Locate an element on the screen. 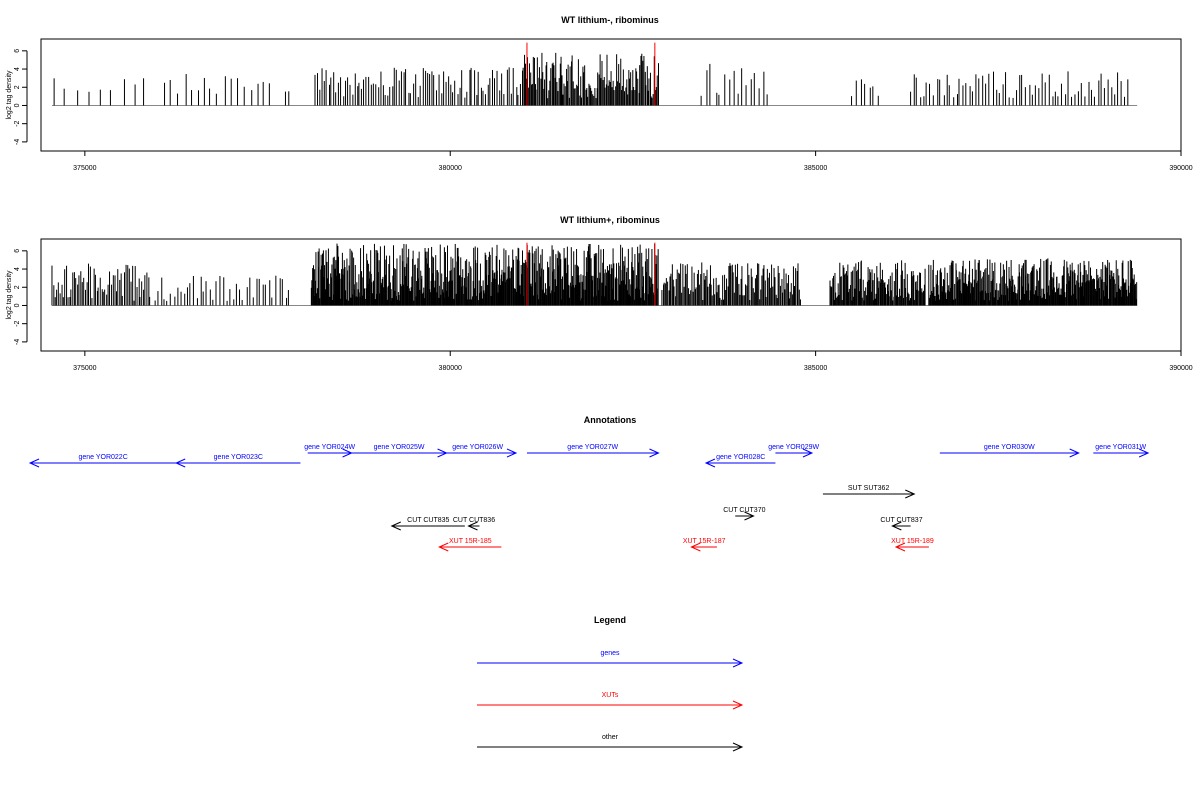 Image resolution: width=1200 pixels, height=800 pixels. annotation-feature: gene YOR027W is located at coordinates (593, 451).